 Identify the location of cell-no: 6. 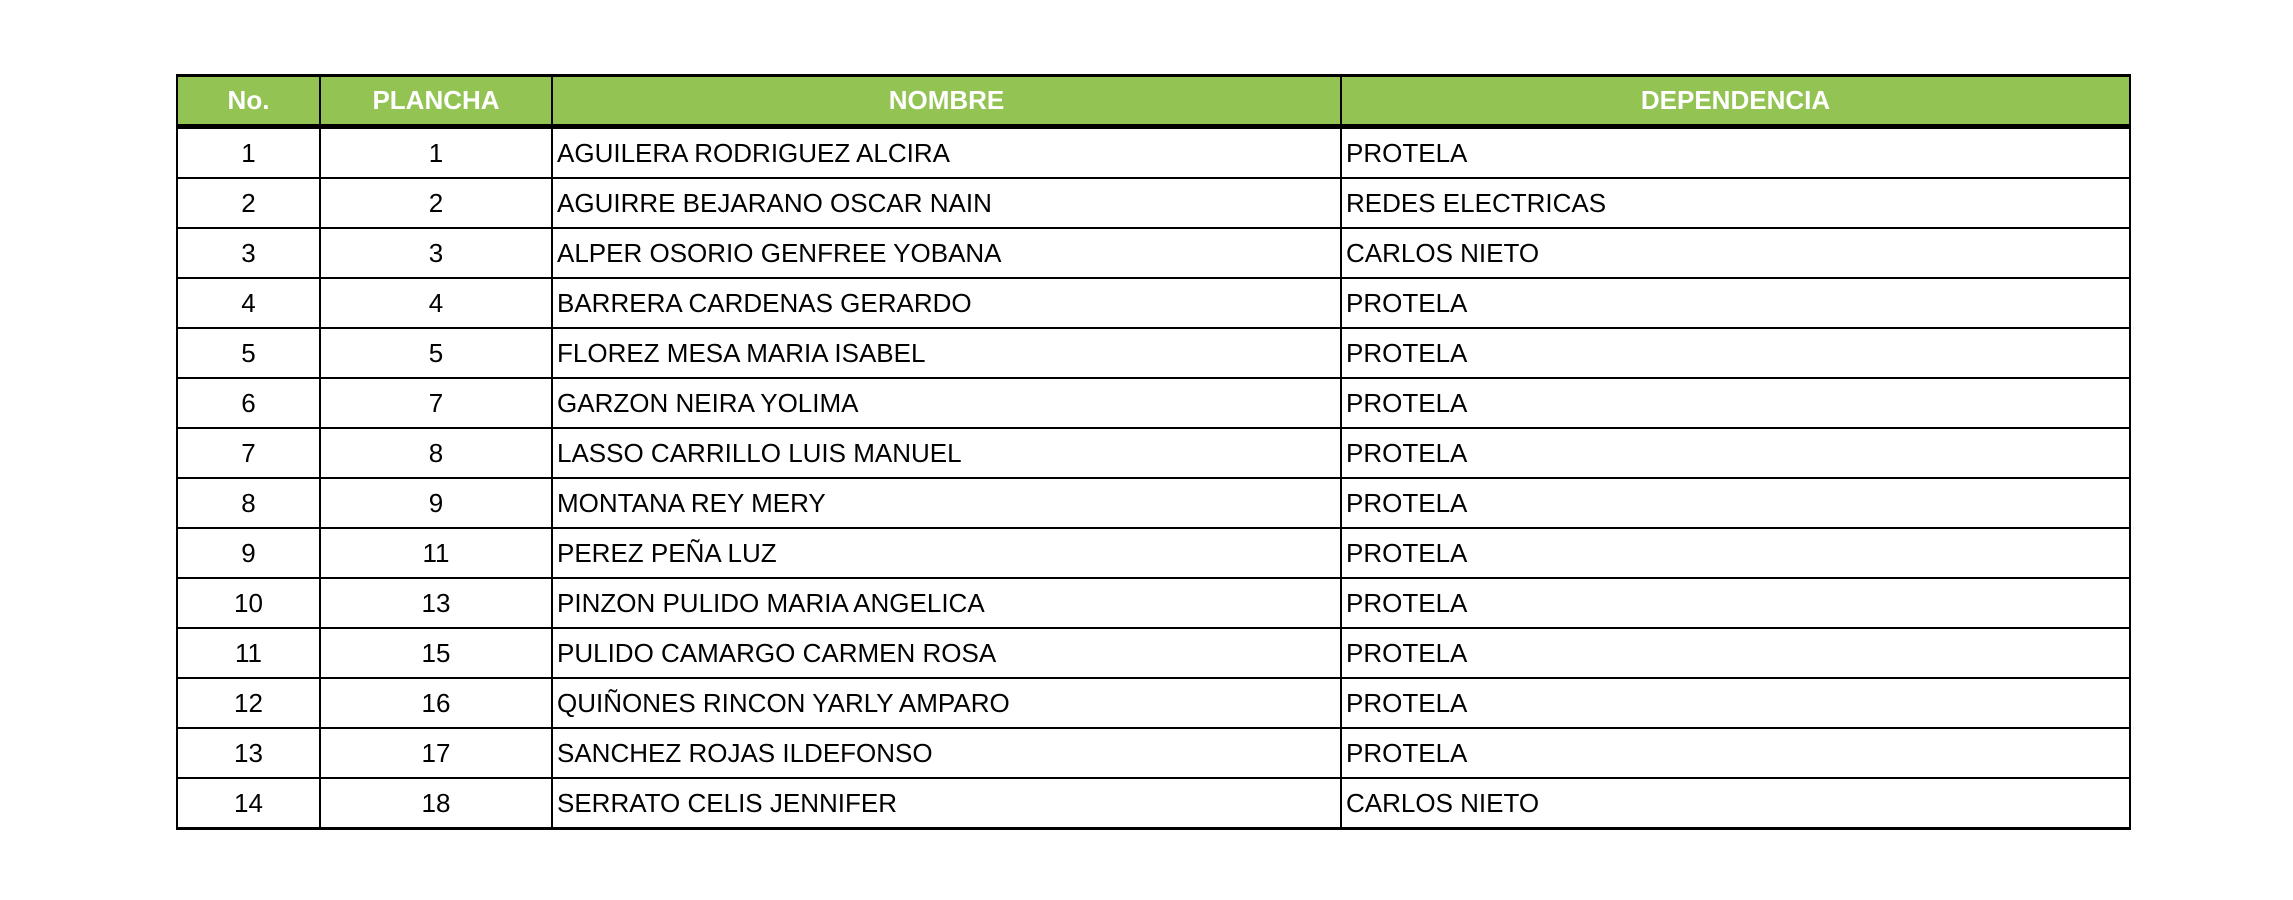
(248, 403).